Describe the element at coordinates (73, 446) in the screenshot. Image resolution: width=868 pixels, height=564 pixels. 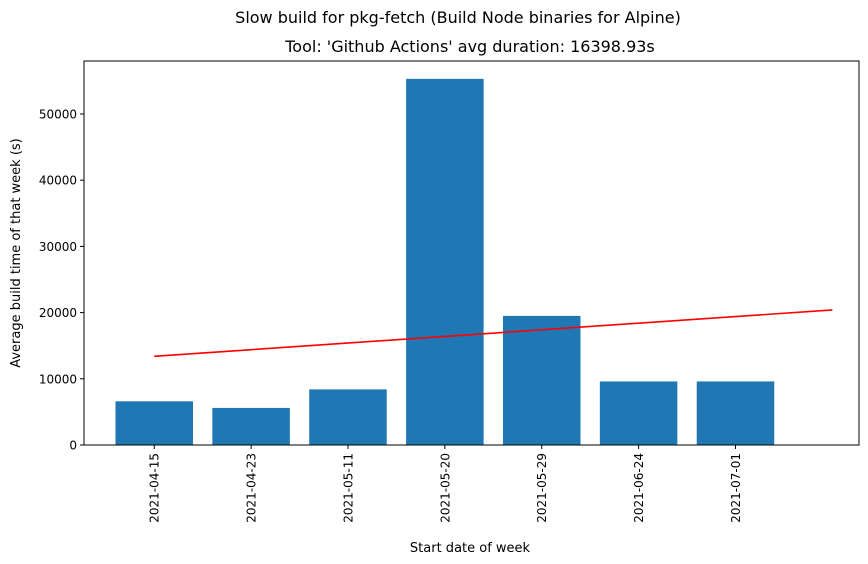
I see `y-tick-label: 0` at that location.